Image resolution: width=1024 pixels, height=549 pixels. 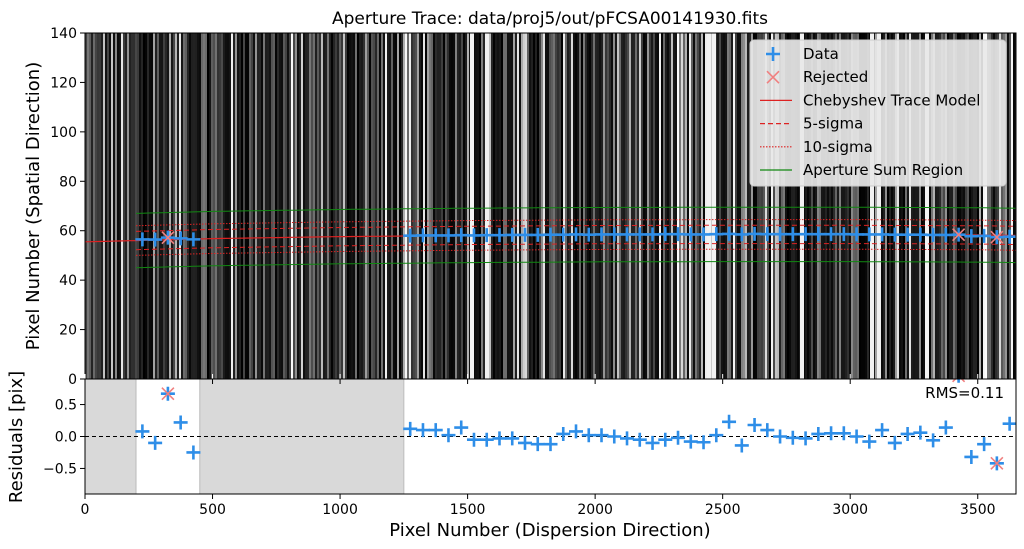 What do you see at coordinates (997, 237) in the screenshot?
I see `rejected-point` at bounding box center [997, 237].